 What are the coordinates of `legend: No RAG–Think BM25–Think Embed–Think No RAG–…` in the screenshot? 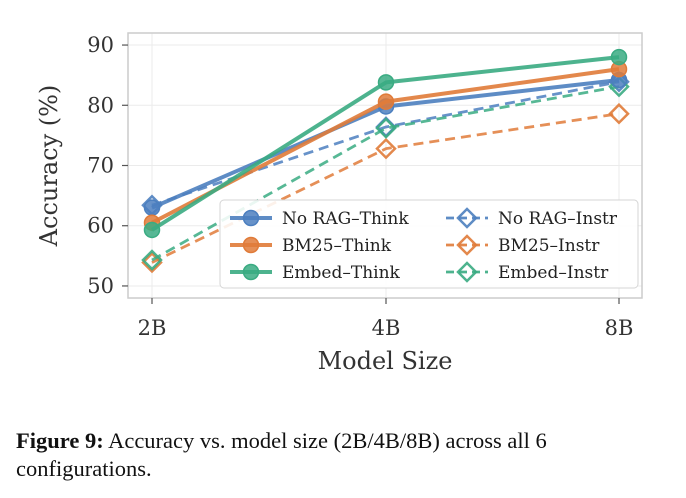 It's located at (429, 244).